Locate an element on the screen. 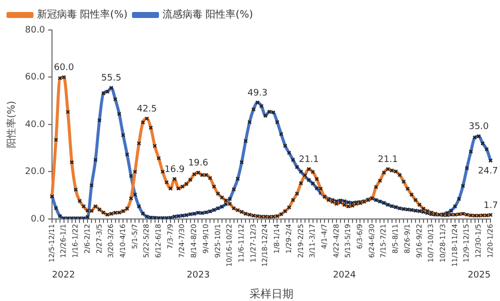 The height and width of the screenshot is (301, 500). data-label: 42.5 is located at coordinates (146, 109).